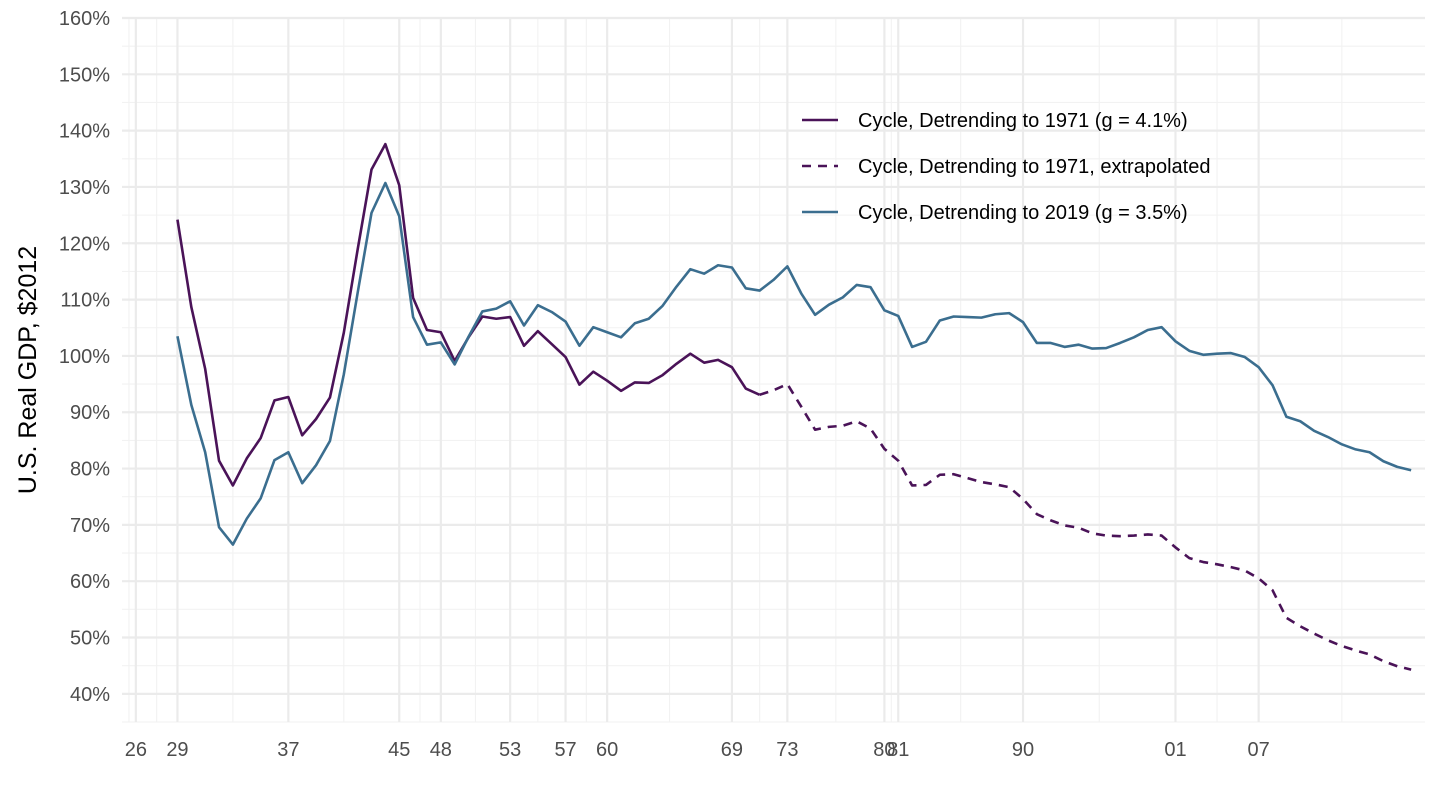  What do you see at coordinates (1023, 121) in the screenshot?
I see `legend-label-1: Cycle, Detrending to 1971 (g = 4.1%)` at bounding box center [1023, 121].